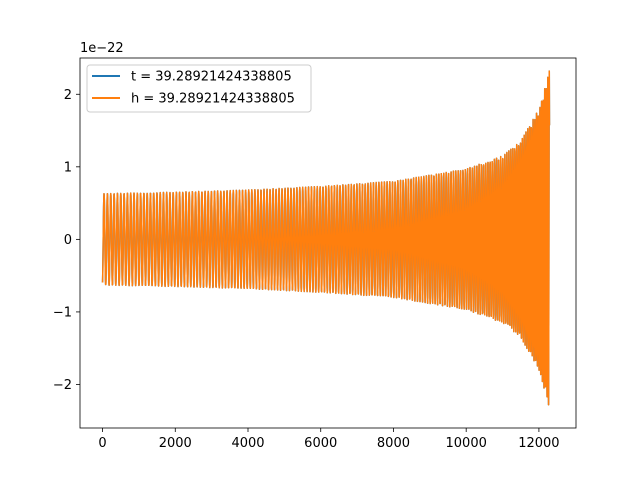 The width and height of the screenshot is (640, 480). I want to click on y-axis: −2 −1 0 1 2, so click(66, 240).